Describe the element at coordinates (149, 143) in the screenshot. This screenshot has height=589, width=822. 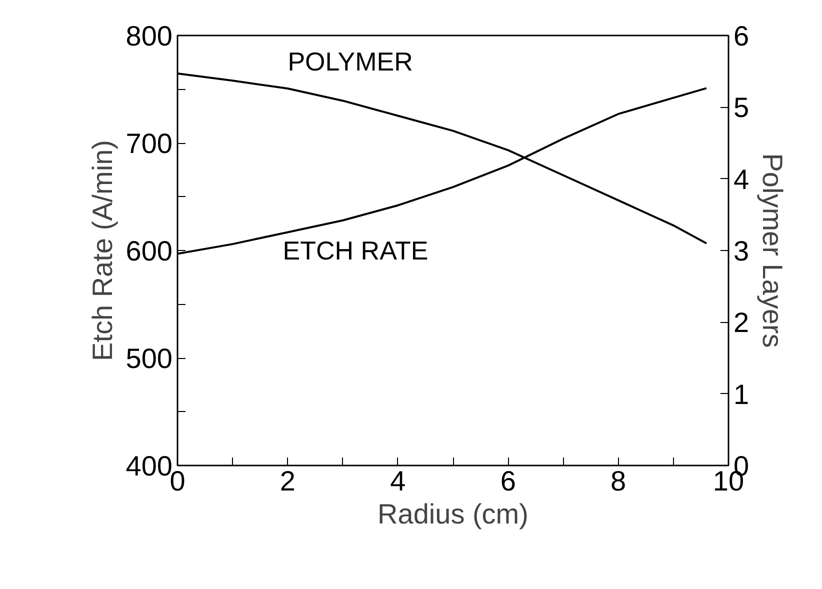
I see `y-tick-label: 700` at that location.